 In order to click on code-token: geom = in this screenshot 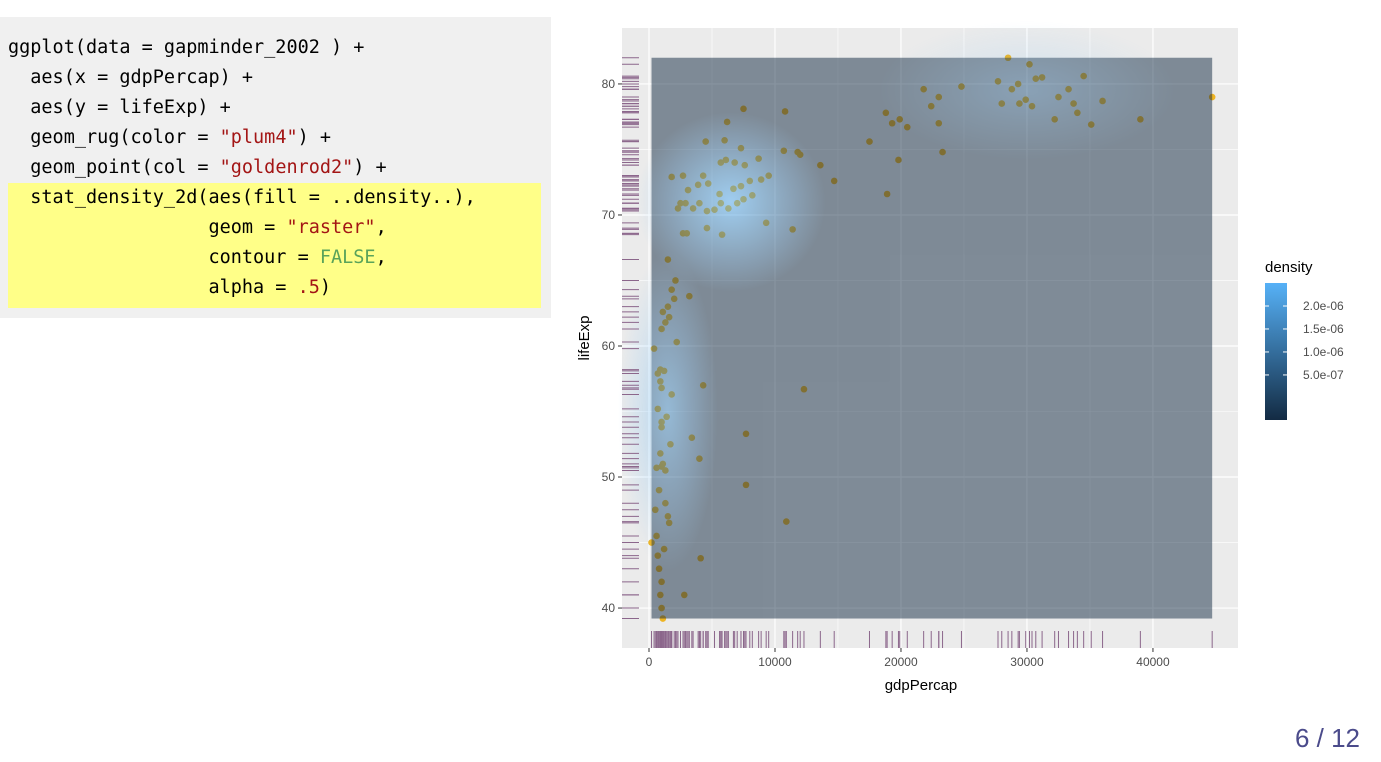, I will do `click(147, 227)`.